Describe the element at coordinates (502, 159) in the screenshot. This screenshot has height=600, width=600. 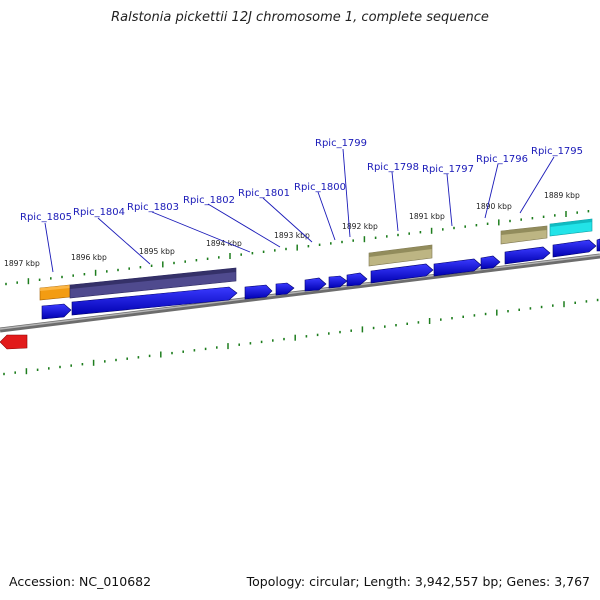
I see `gene-label-rpic-1796: Rpic_1796` at that location.